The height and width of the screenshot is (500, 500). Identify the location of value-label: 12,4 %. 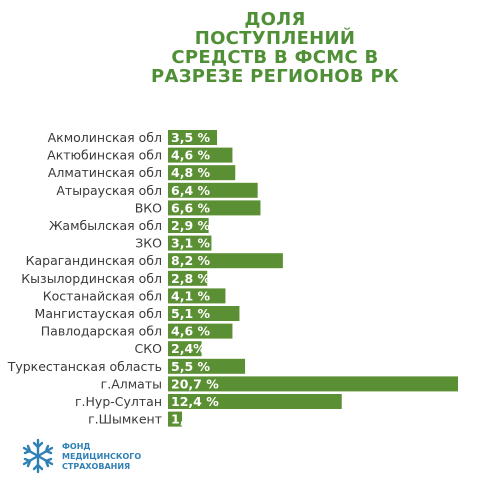
(195, 401).